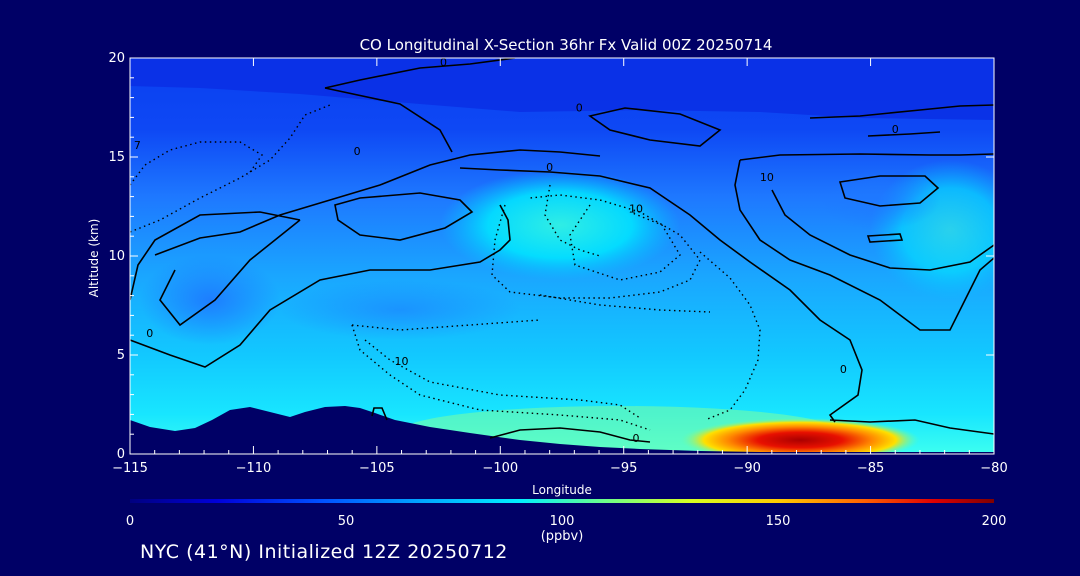 The height and width of the screenshot is (576, 1080). I want to click on x-tick-label: −100, so click(500, 468).